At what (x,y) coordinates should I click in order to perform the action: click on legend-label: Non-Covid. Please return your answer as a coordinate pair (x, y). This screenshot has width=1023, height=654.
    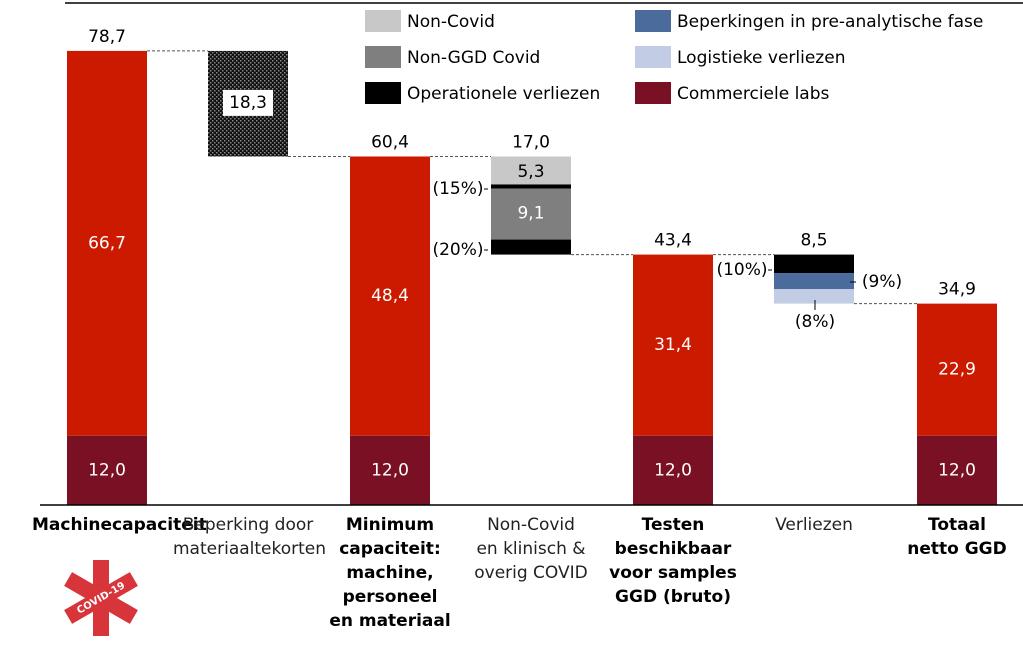
    Looking at the image, I should click on (451, 22).